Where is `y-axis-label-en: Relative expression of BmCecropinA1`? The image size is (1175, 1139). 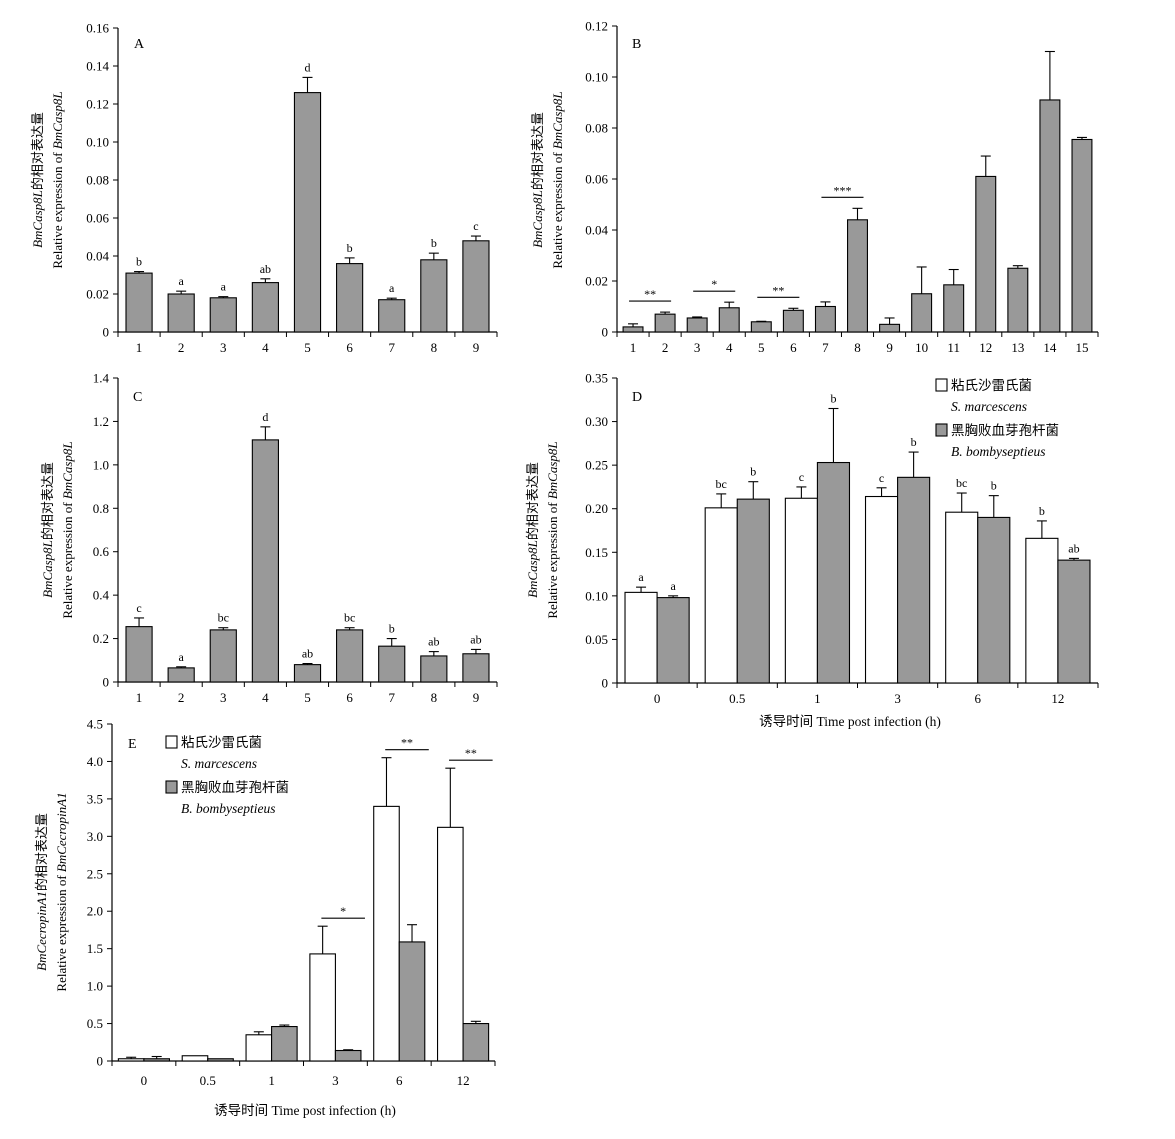
y-axis-label-en: Relative expression of BmCecropinA1 is located at coordinates (61, 891).